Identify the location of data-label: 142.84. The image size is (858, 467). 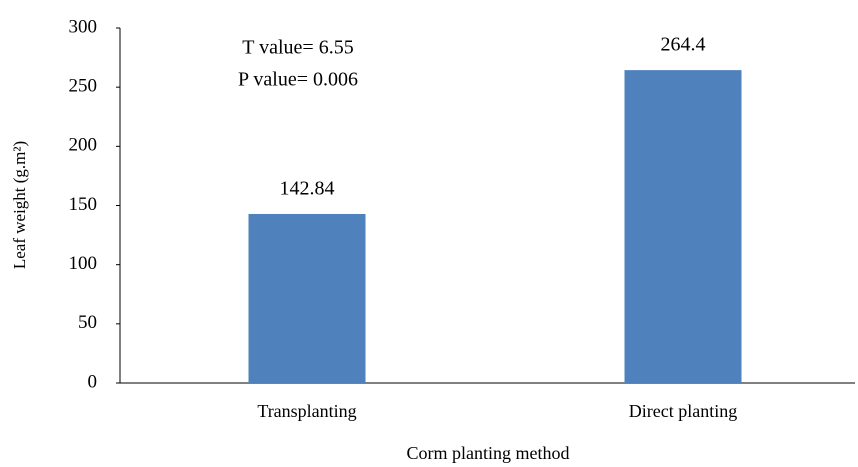
(307, 189).